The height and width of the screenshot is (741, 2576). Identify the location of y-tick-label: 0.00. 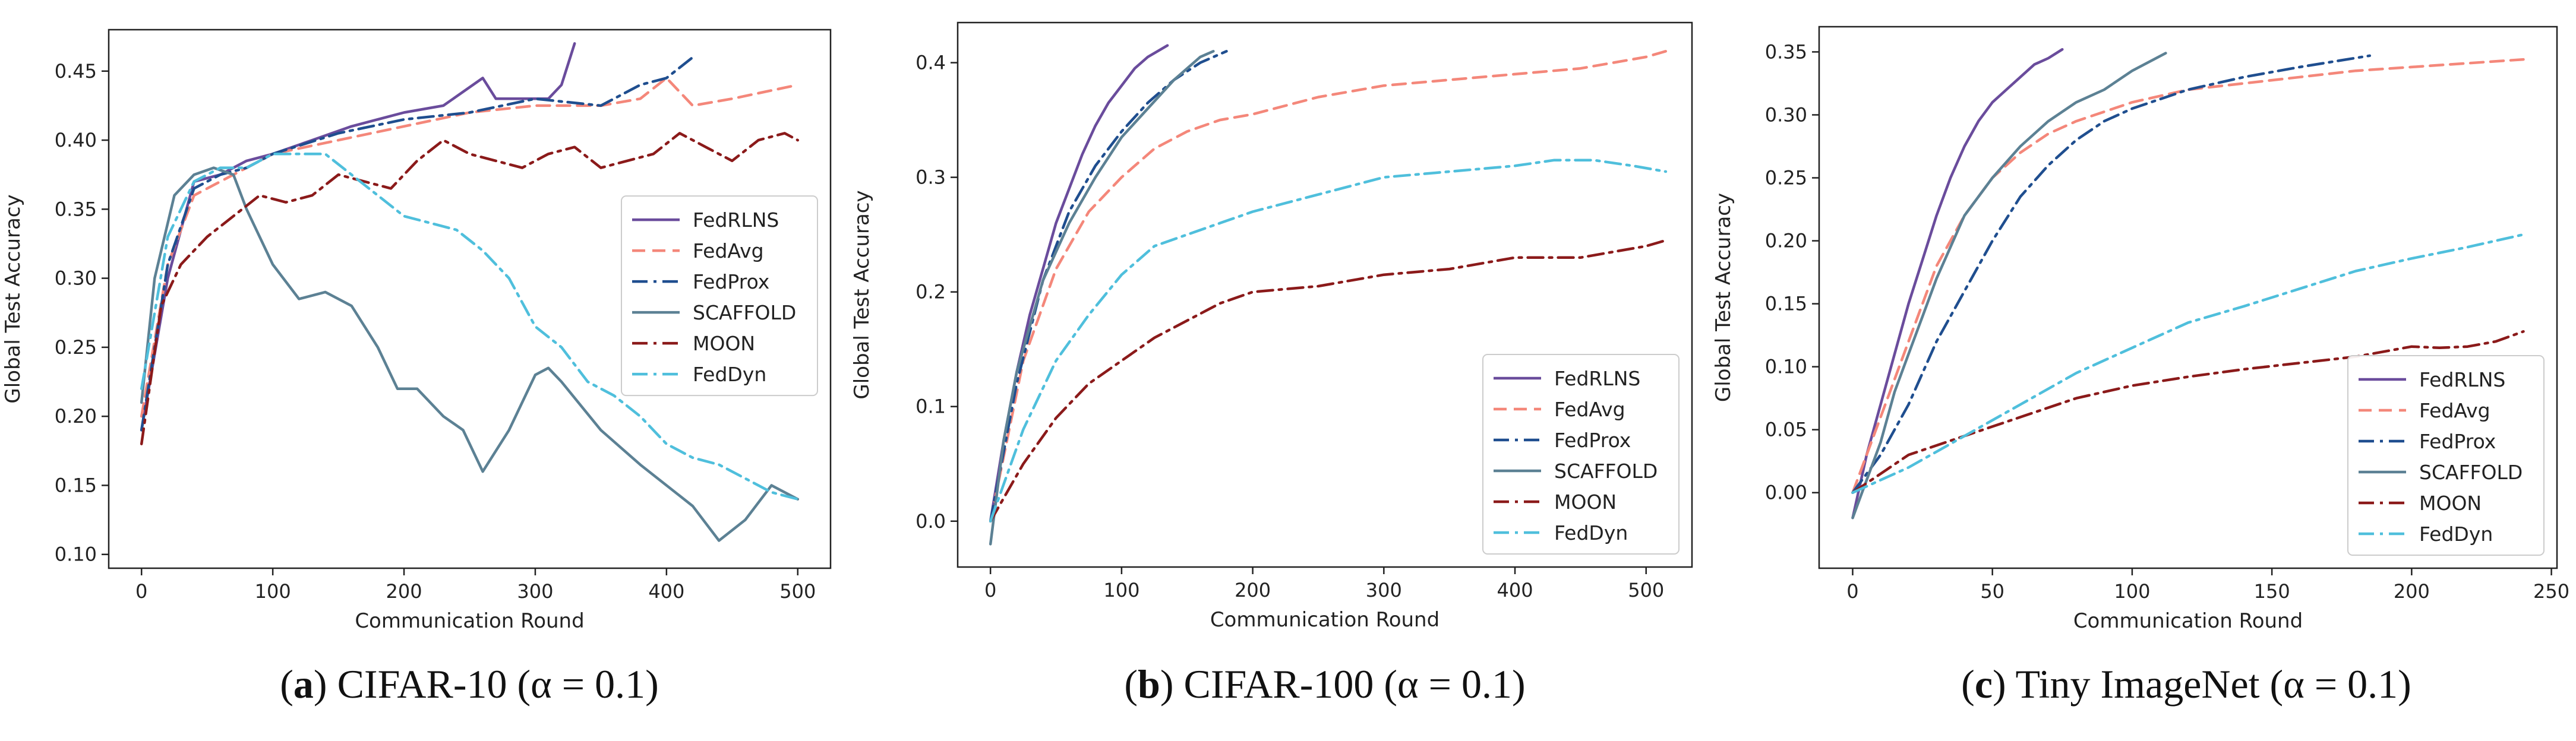
(1786, 493).